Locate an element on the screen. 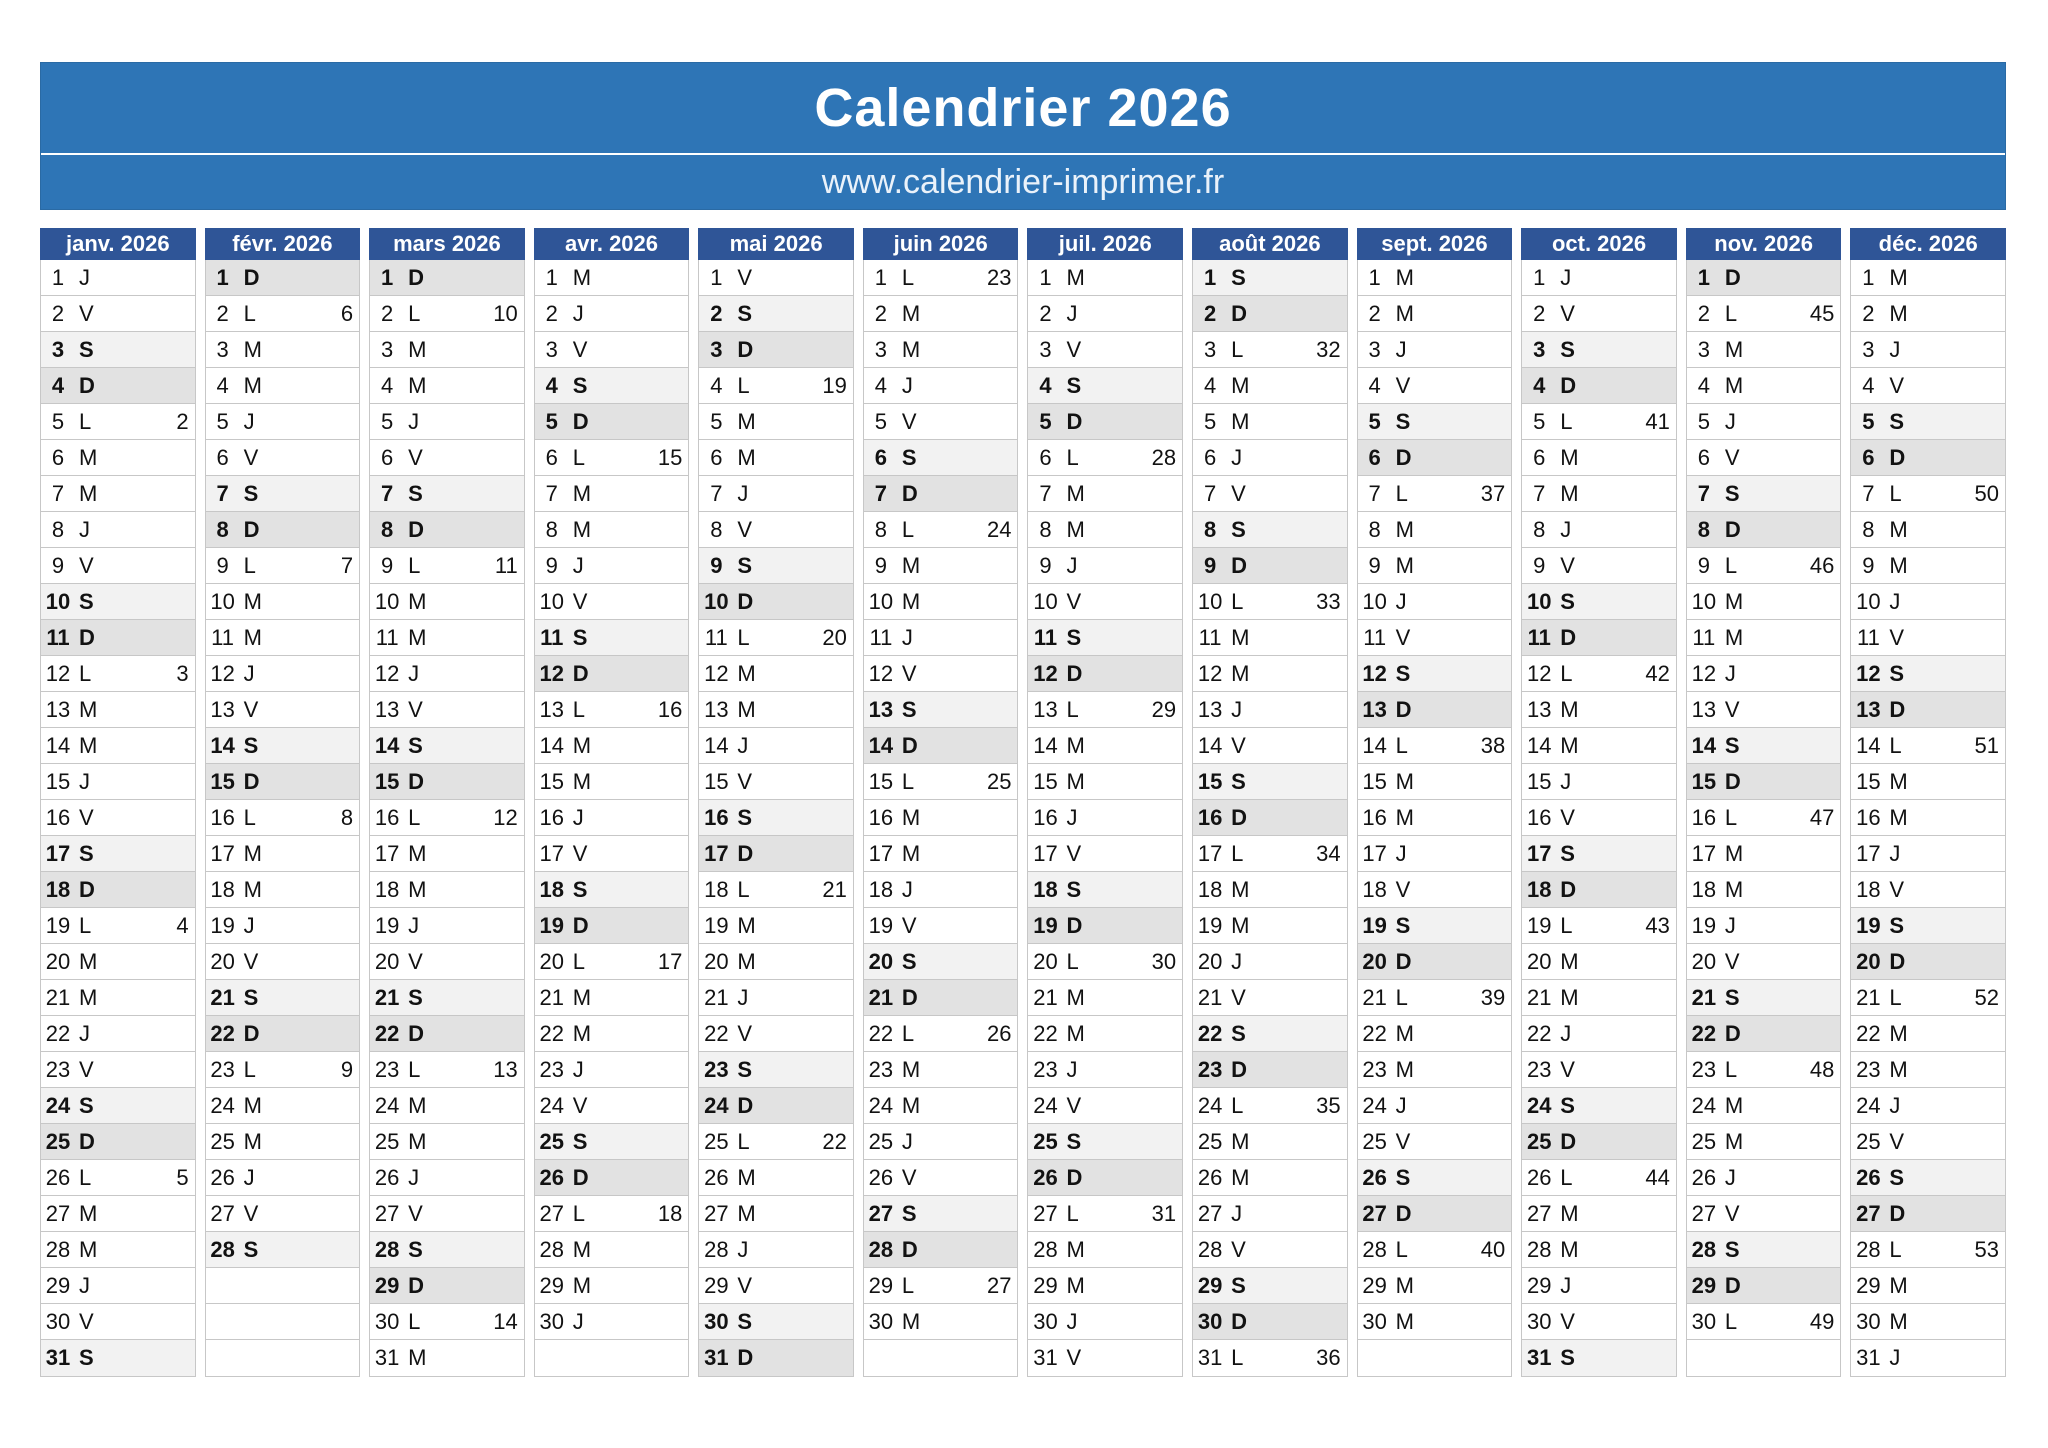 The image size is (2048, 1448). day-row: 12 S is located at coordinates (1928, 674).